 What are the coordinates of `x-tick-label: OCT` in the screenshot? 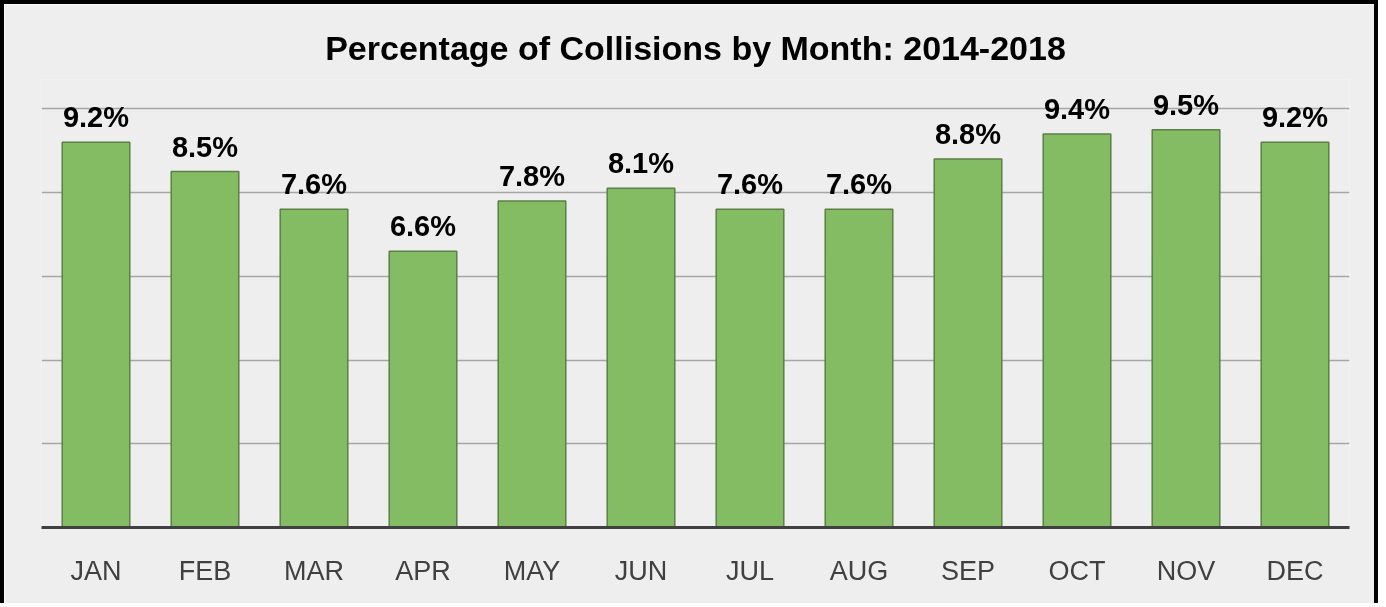 It's located at (1077, 570).